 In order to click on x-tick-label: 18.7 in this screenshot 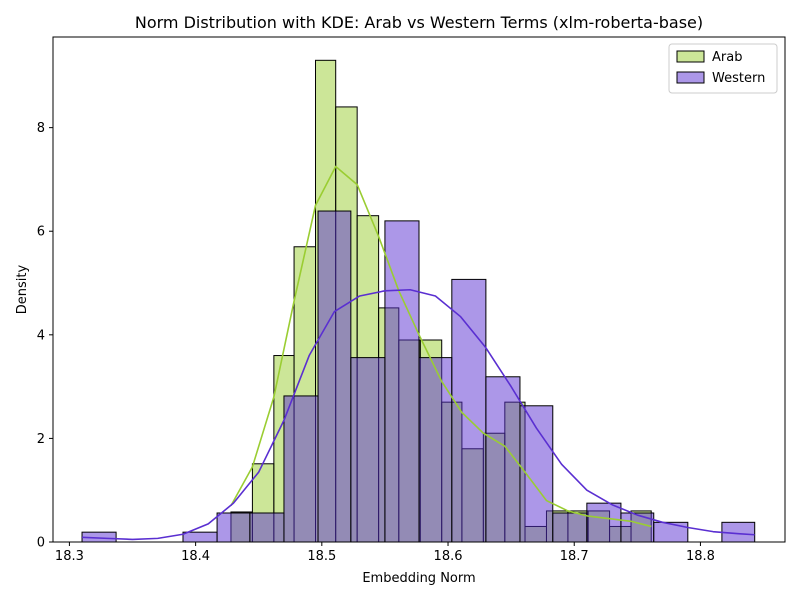, I will do `click(574, 556)`.